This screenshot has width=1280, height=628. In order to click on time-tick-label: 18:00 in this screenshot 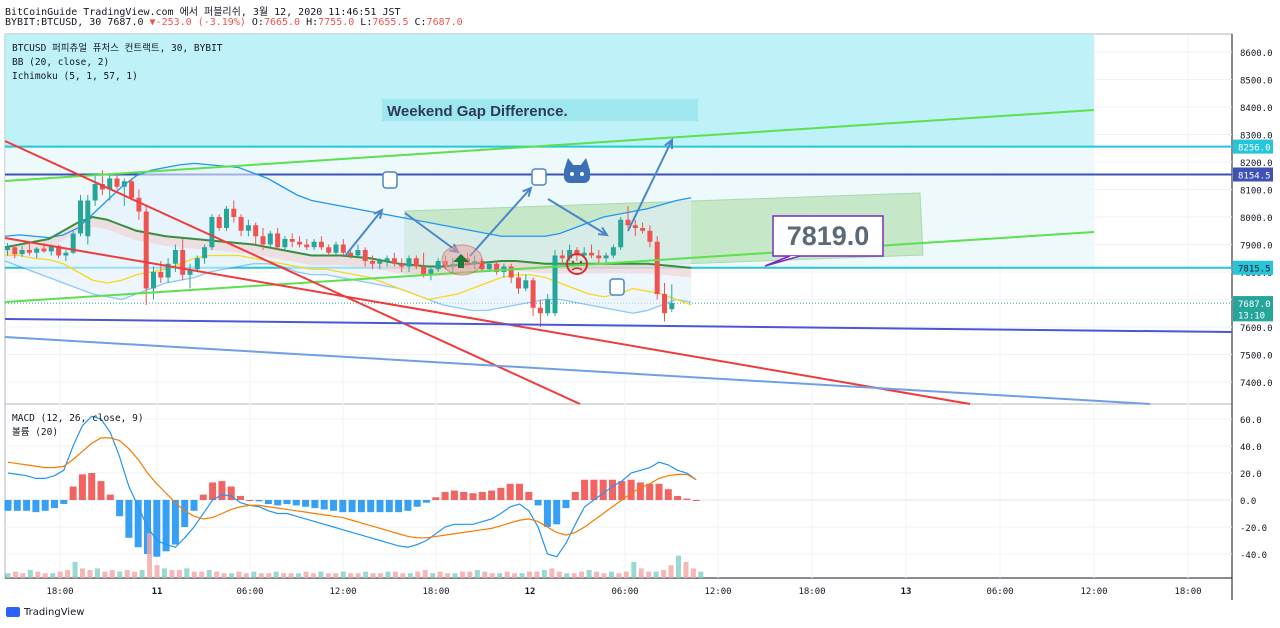, I will do `click(59, 592)`.